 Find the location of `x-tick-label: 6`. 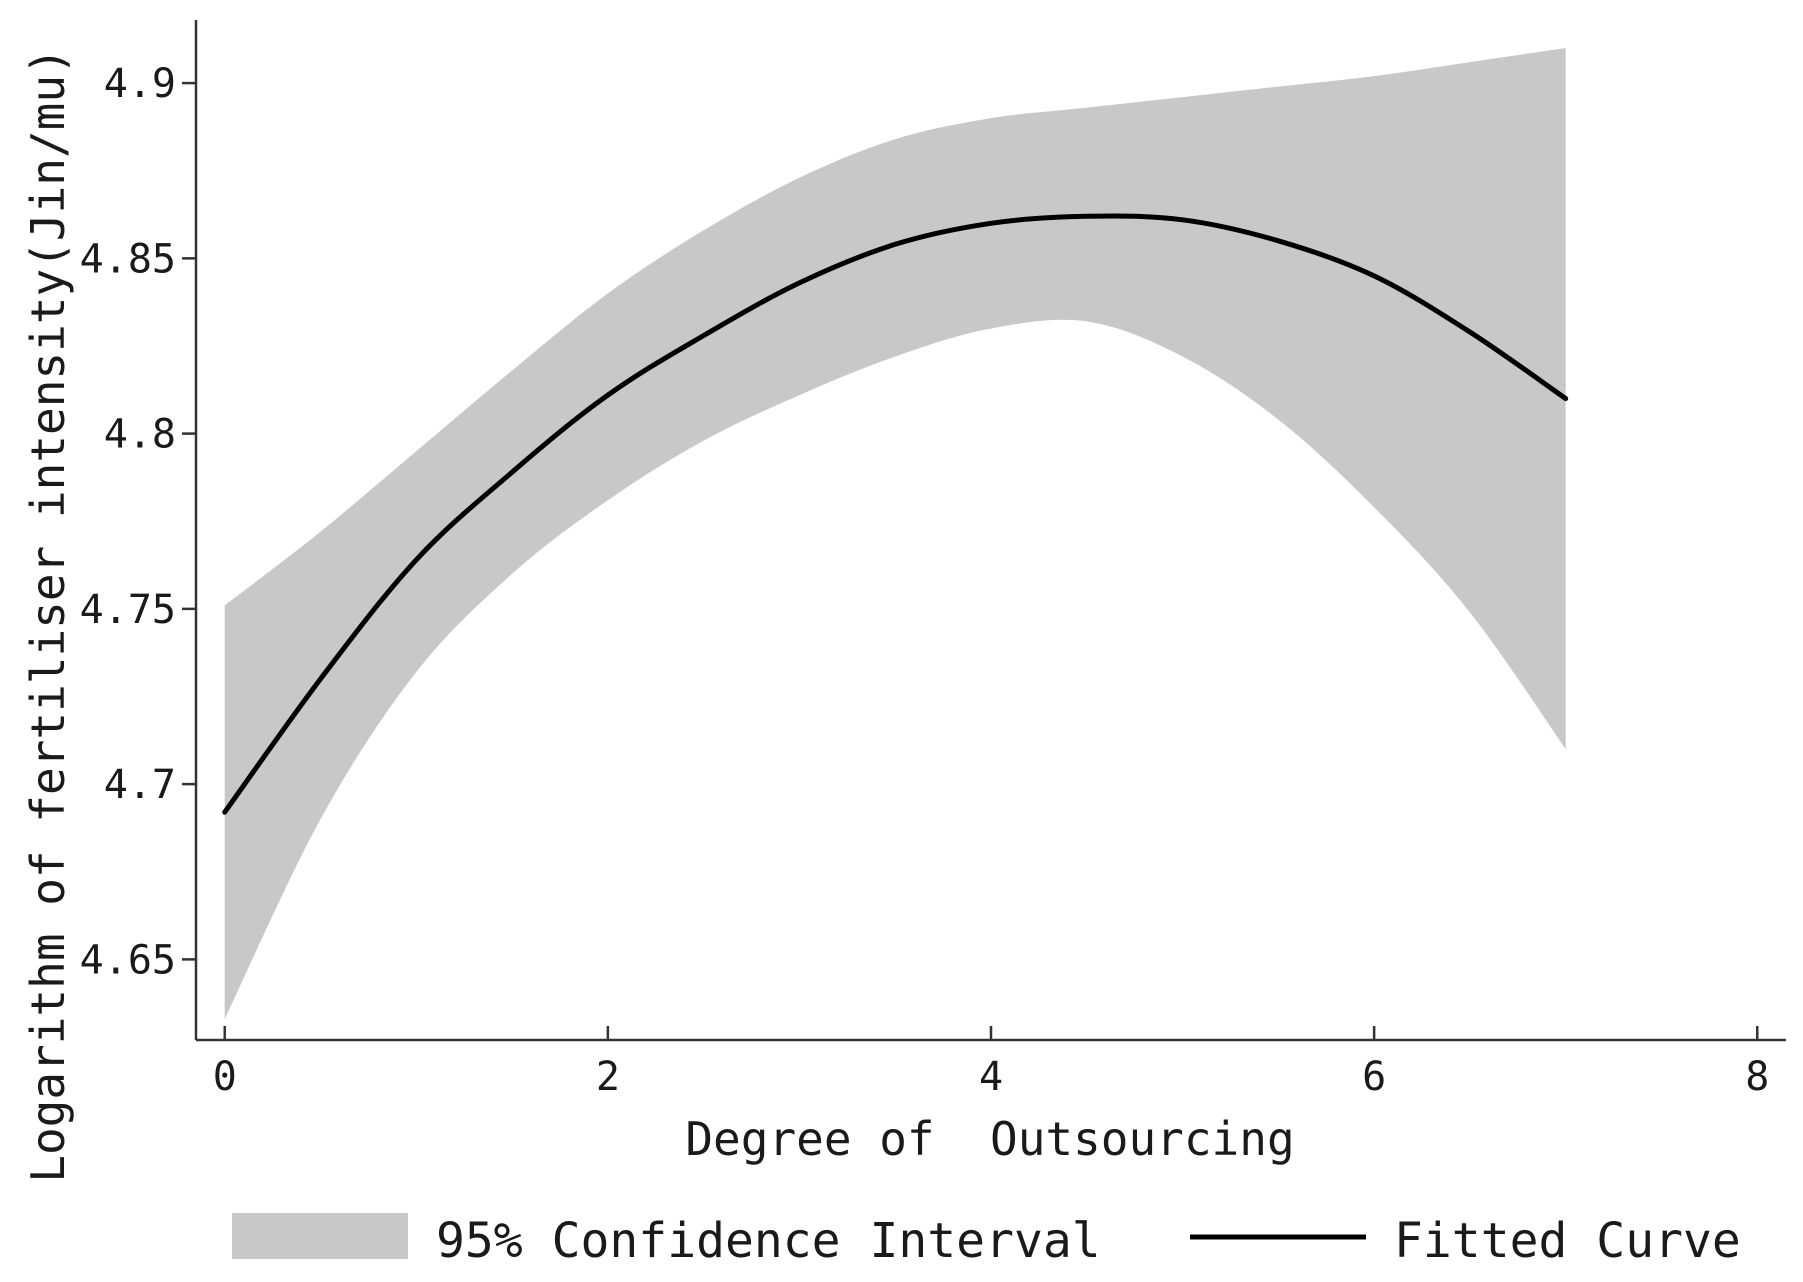

x-tick-label: 6 is located at coordinates (1374, 1077).